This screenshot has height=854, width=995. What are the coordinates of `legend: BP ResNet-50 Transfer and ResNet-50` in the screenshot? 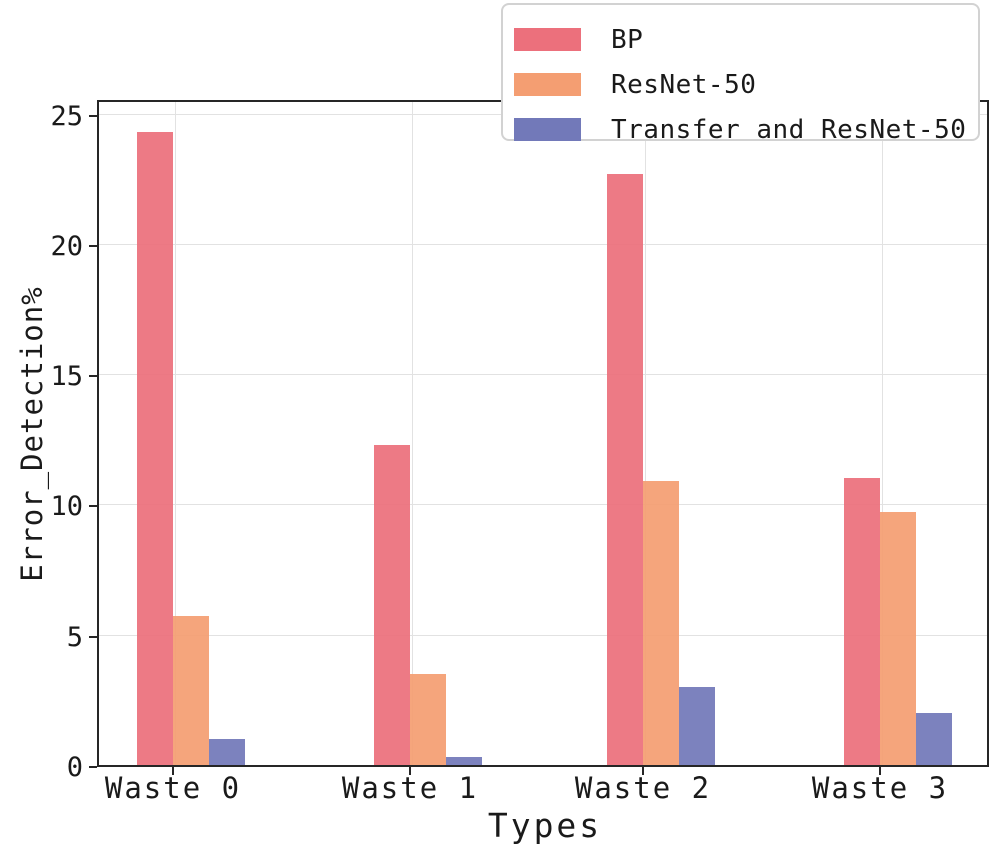 It's located at (740, 74).